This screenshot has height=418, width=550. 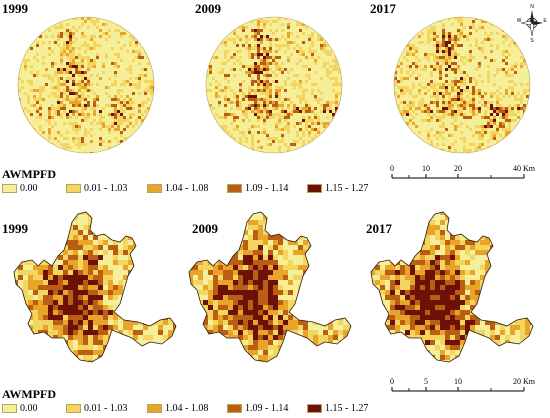 I want to click on compass-s: S, so click(x=532, y=40).